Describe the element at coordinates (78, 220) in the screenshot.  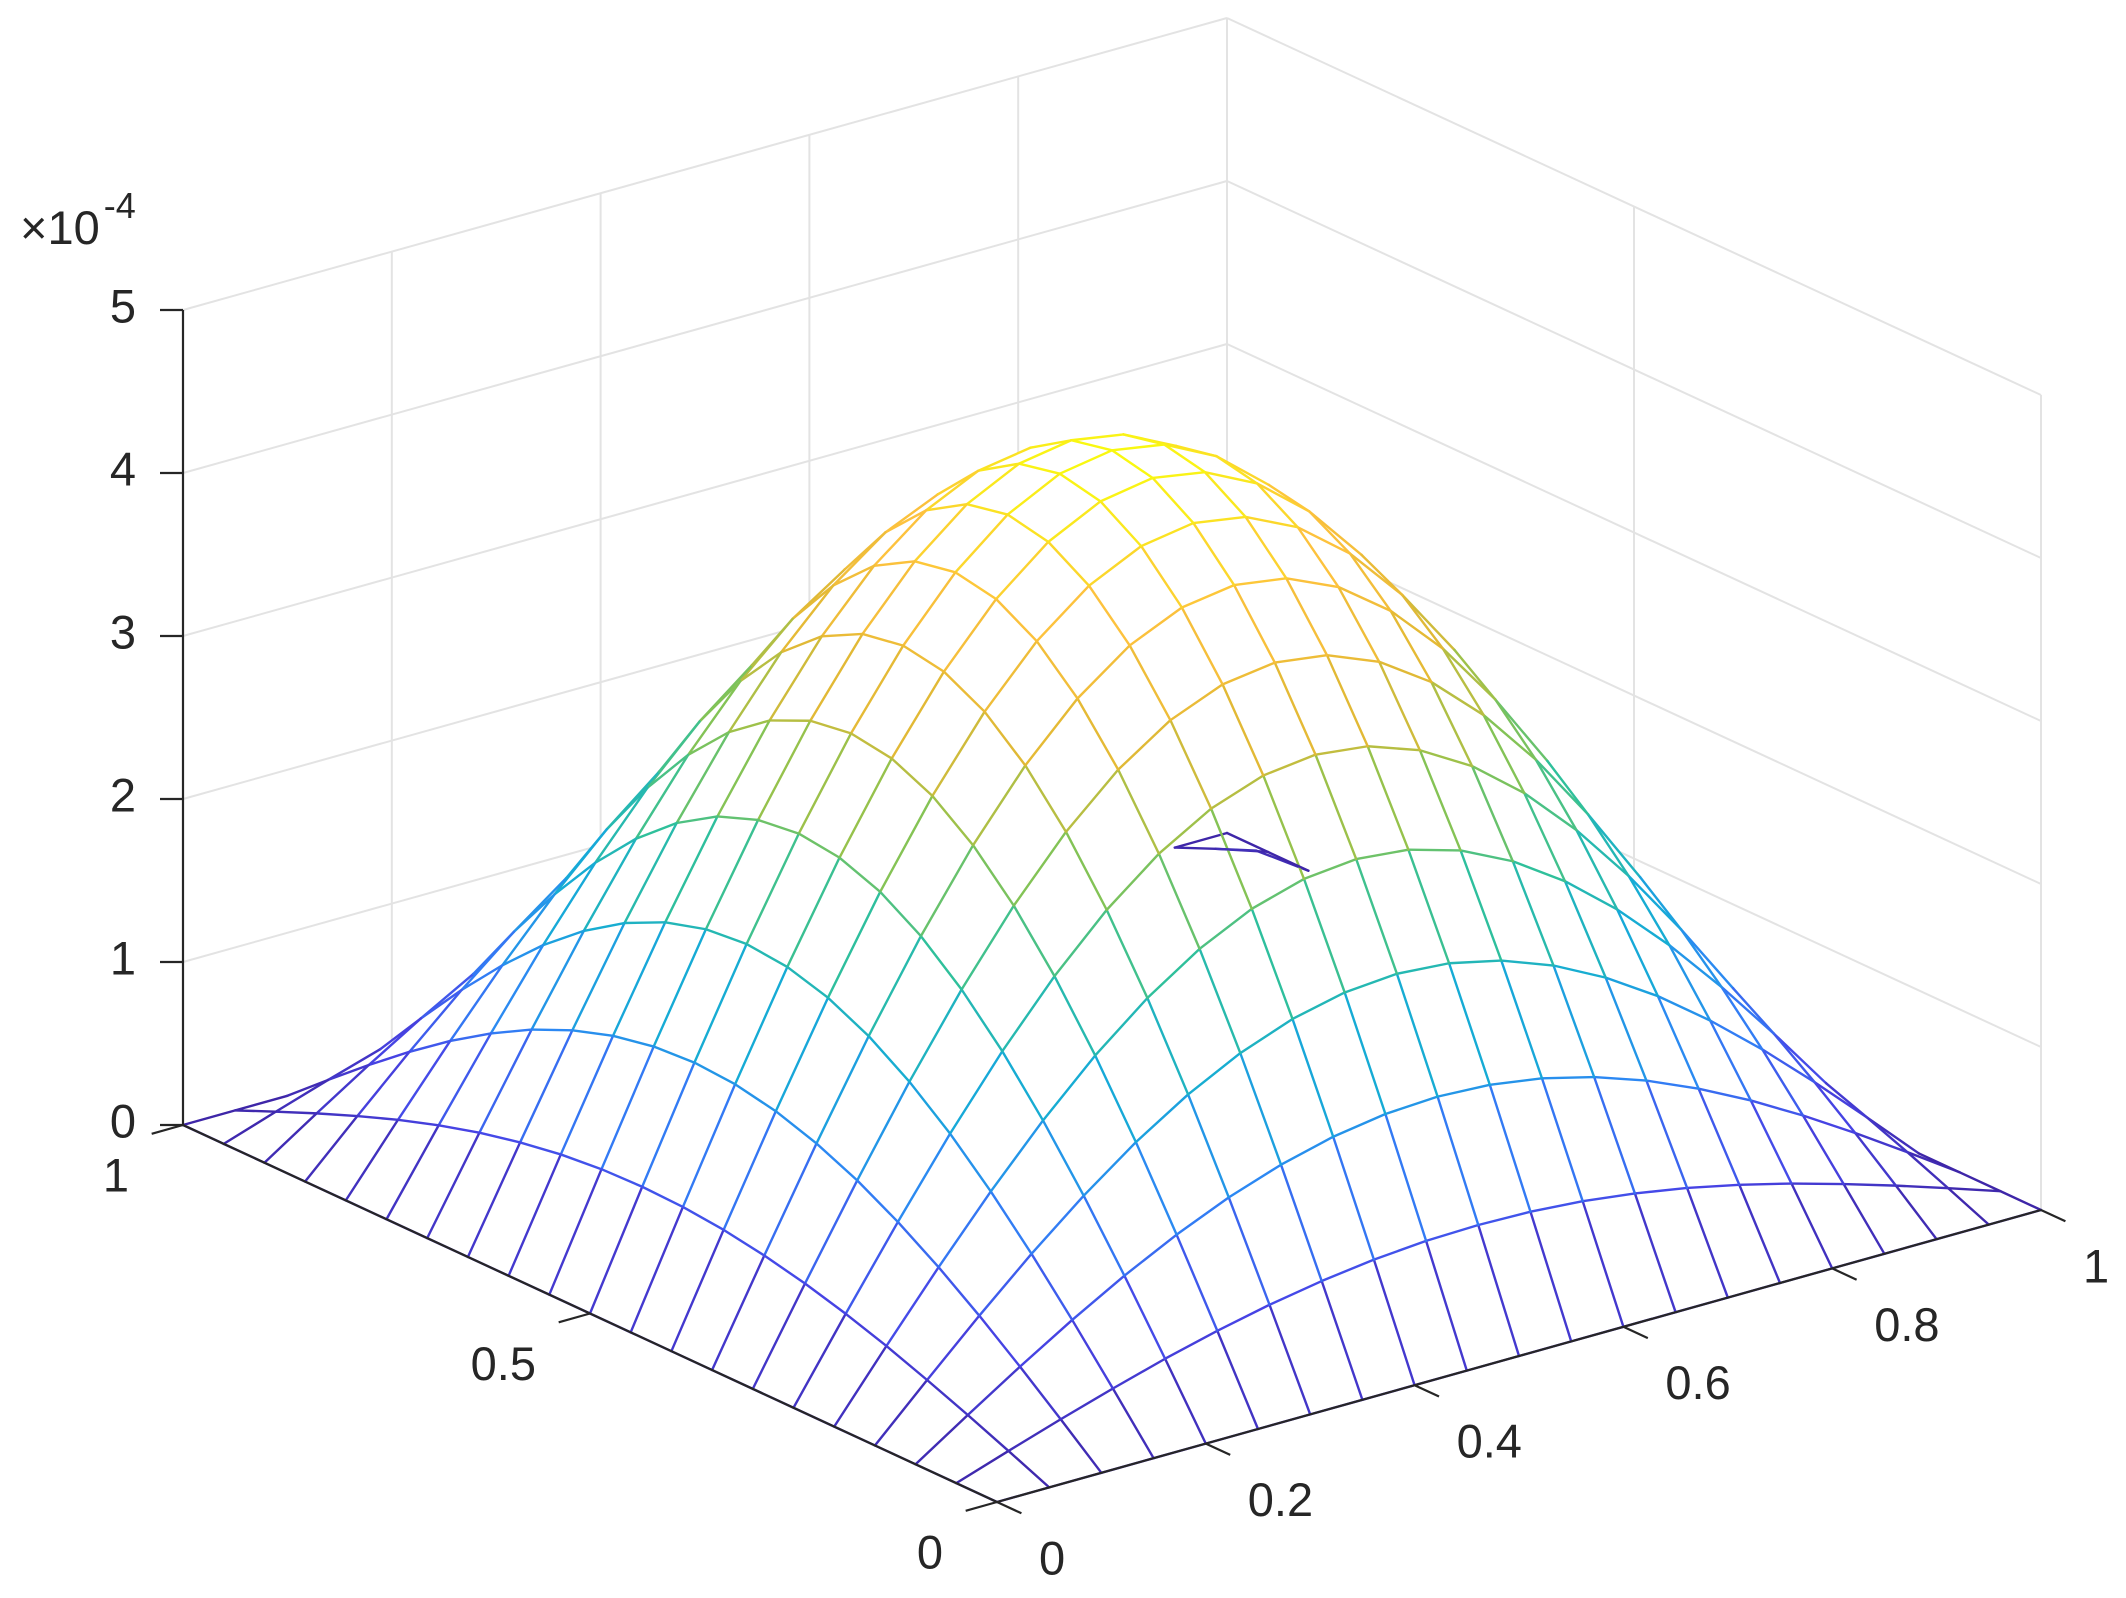
I see `z-multiplier: ×10 -4` at that location.